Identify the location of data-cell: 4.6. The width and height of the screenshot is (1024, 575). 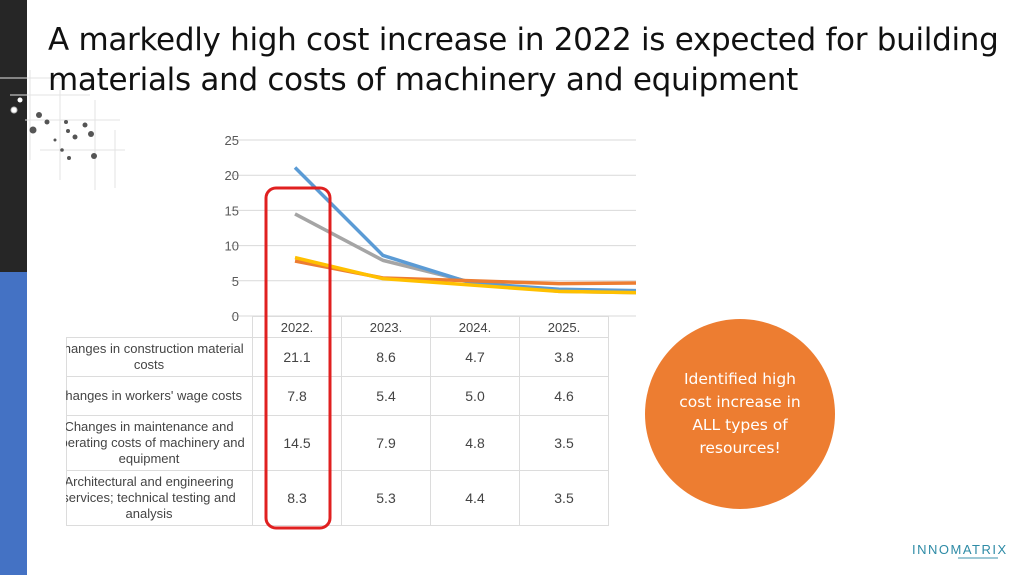
(564, 396).